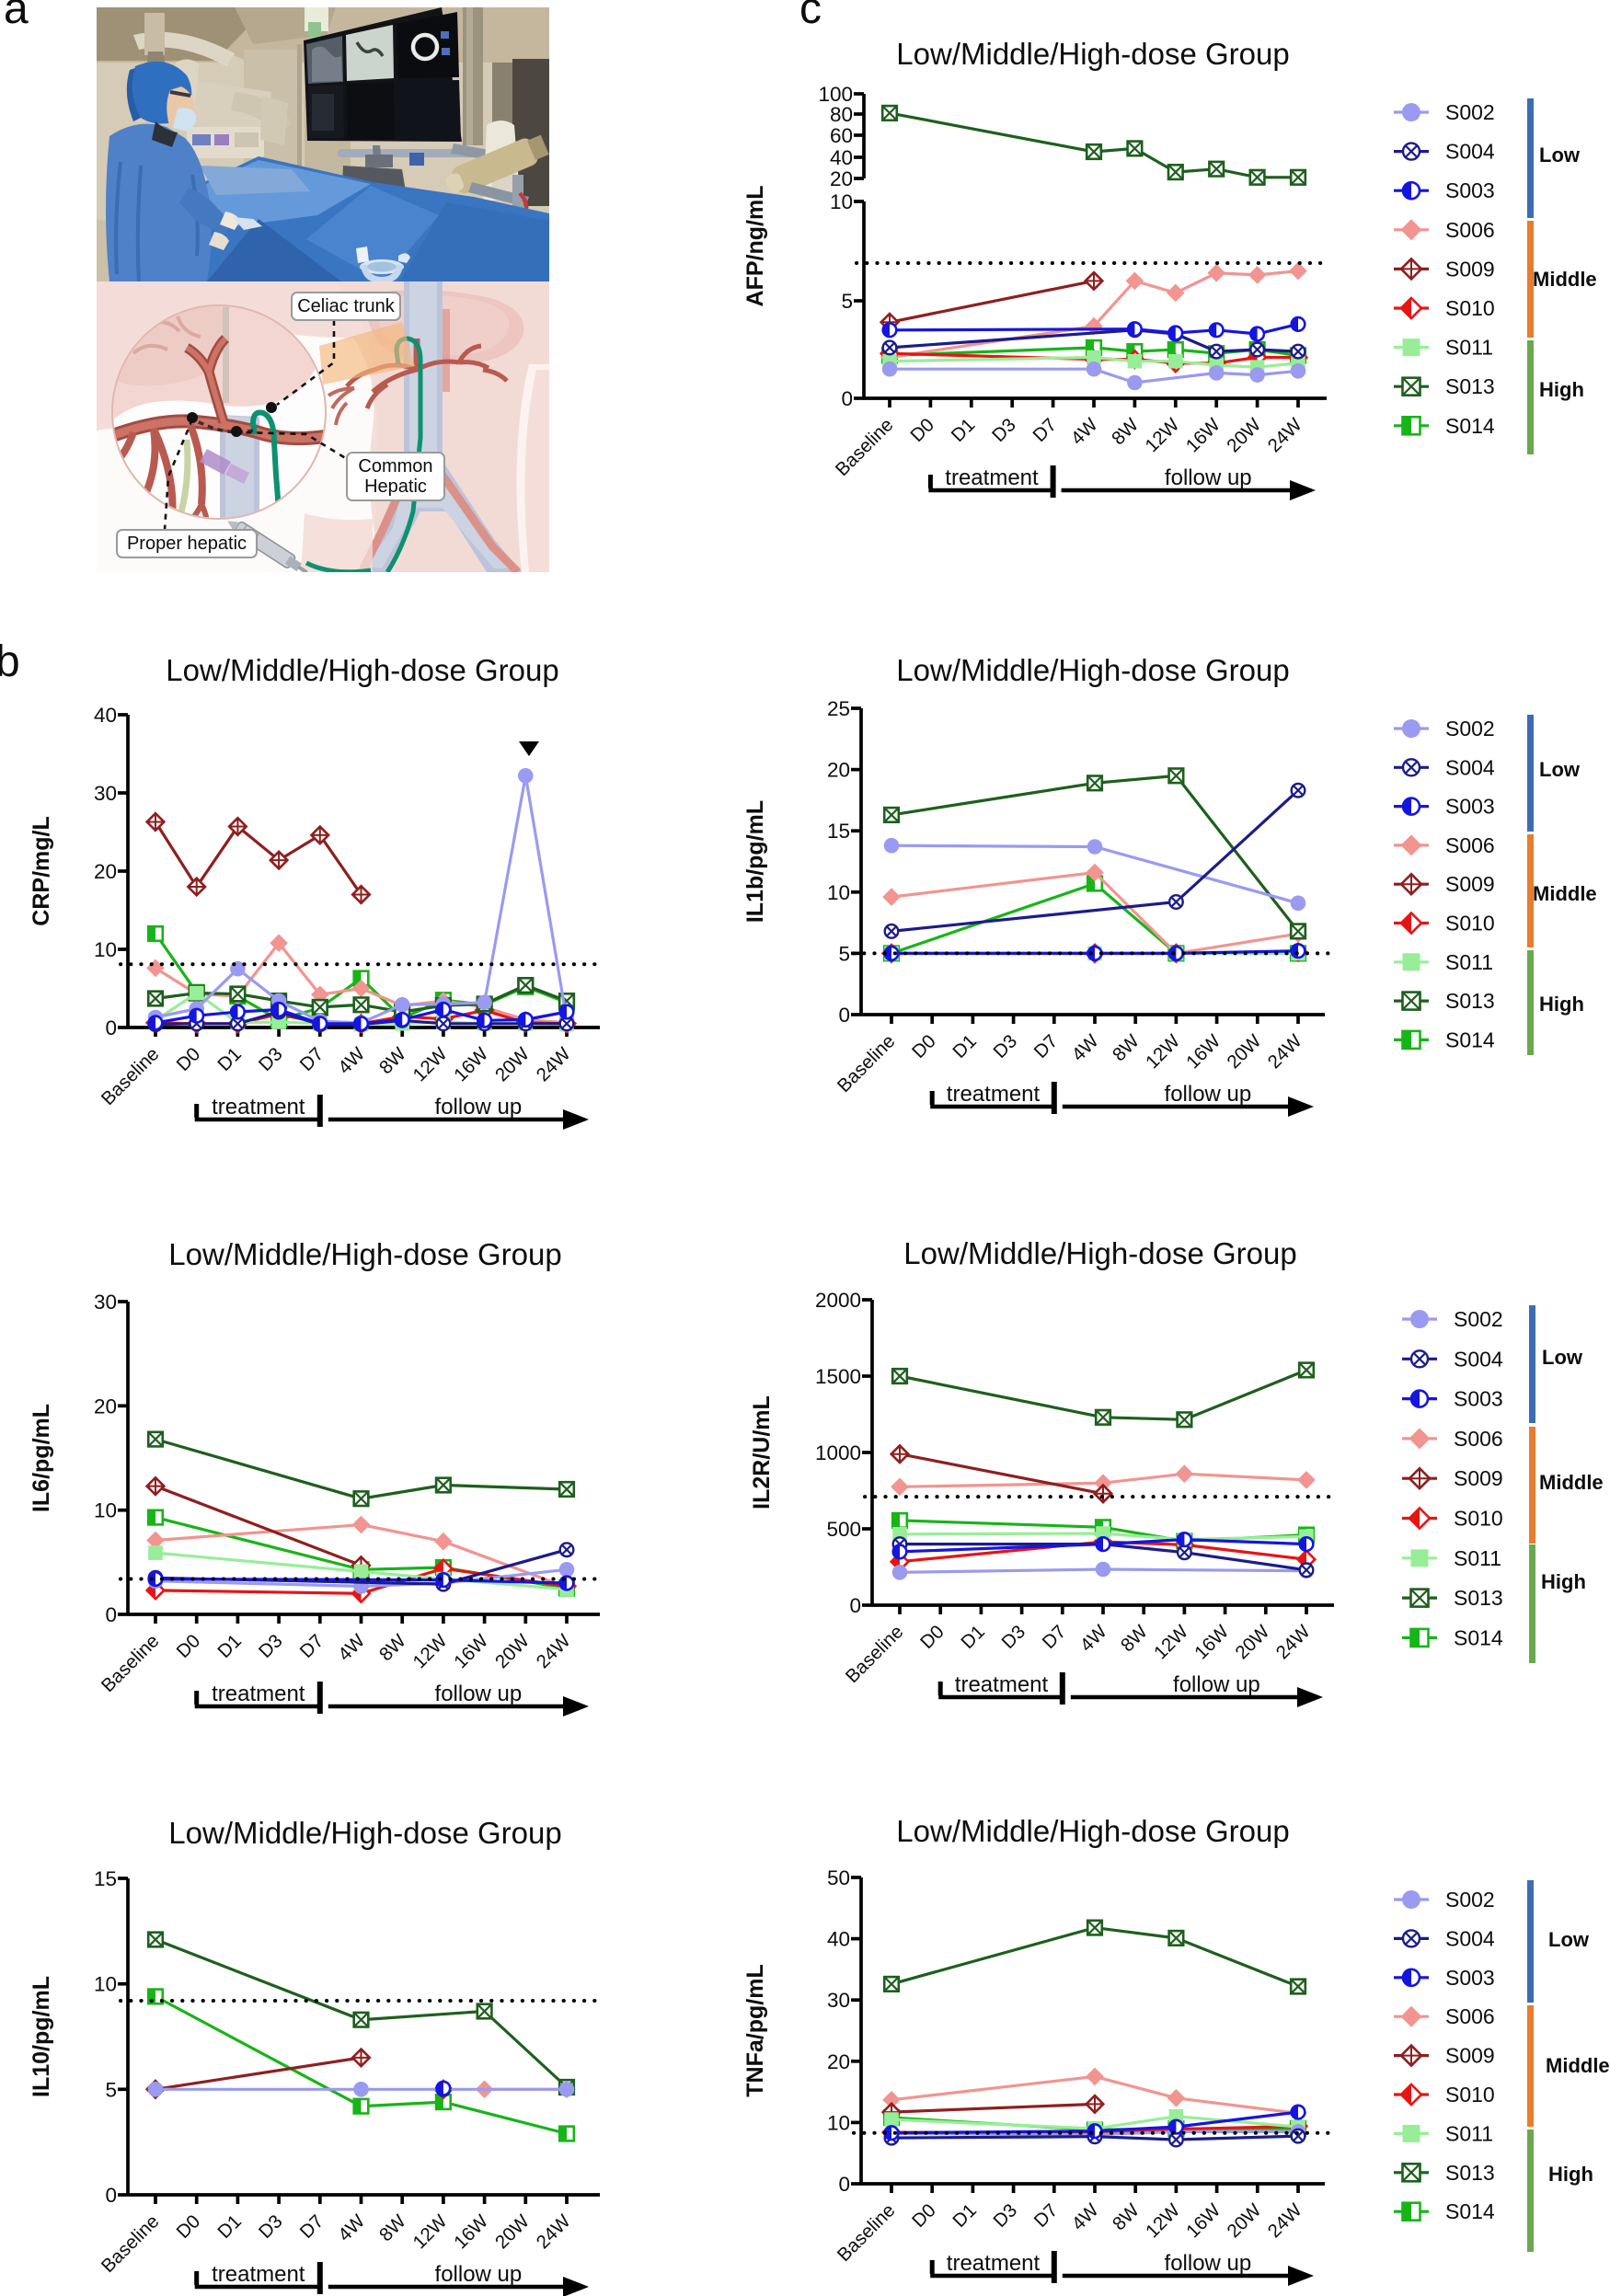  I want to click on svg-text: 25, so click(838, 708).